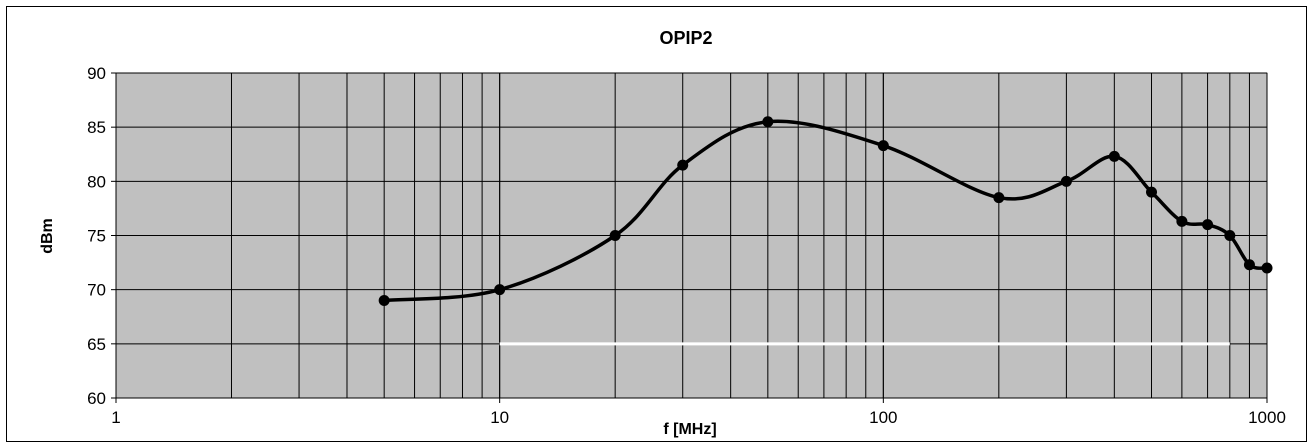 The height and width of the screenshot is (448, 1313). I want to click on x-tick-label: 1000, so click(1267, 417).